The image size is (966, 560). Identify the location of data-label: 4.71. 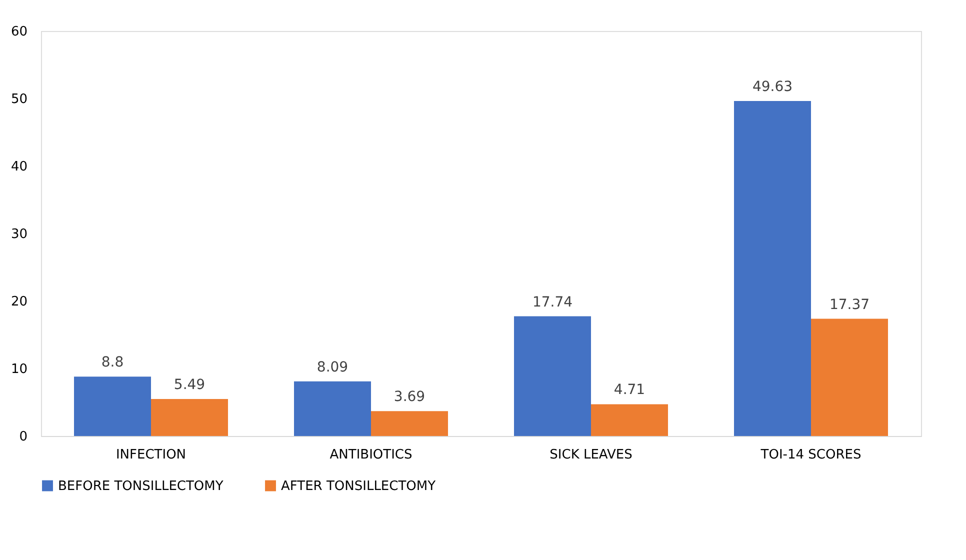
(630, 390).